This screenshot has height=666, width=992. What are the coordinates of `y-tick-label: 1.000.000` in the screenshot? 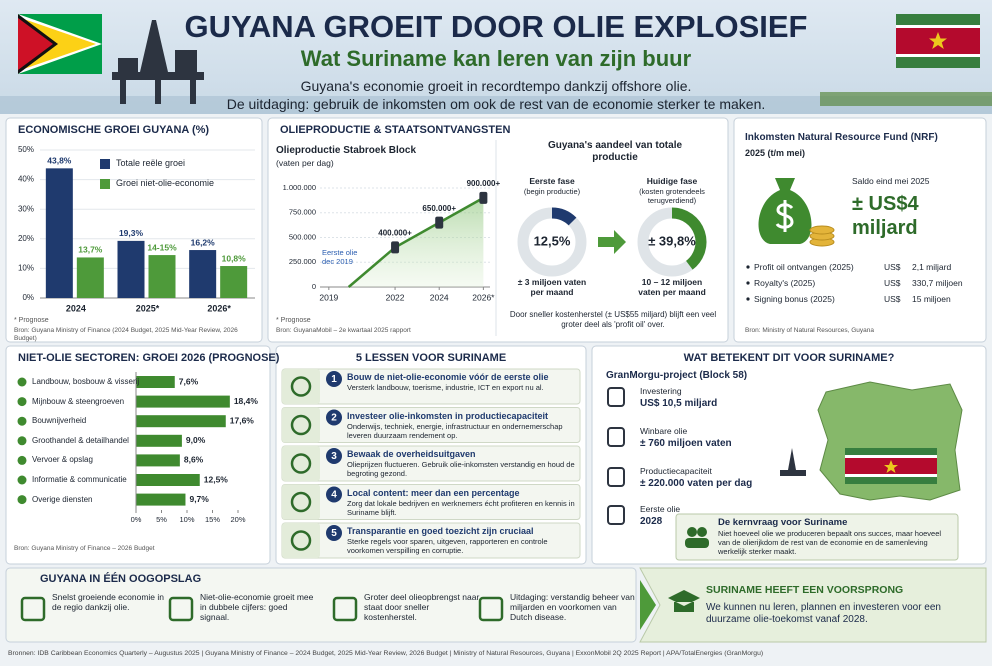 It's located at (299, 187).